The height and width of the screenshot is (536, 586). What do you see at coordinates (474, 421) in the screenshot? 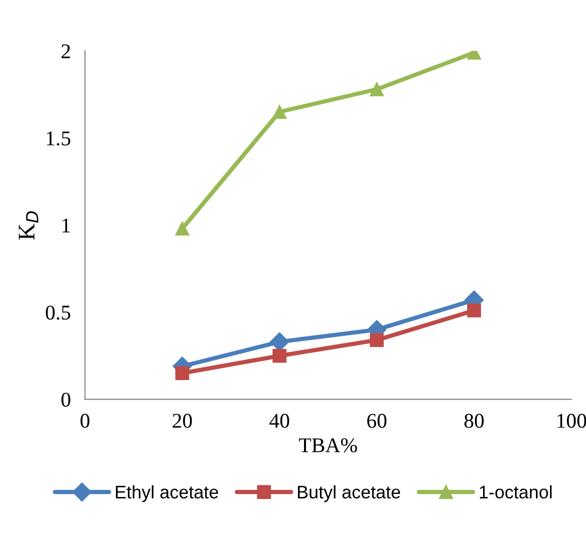
I see `x-tick-label: 80` at bounding box center [474, 421].